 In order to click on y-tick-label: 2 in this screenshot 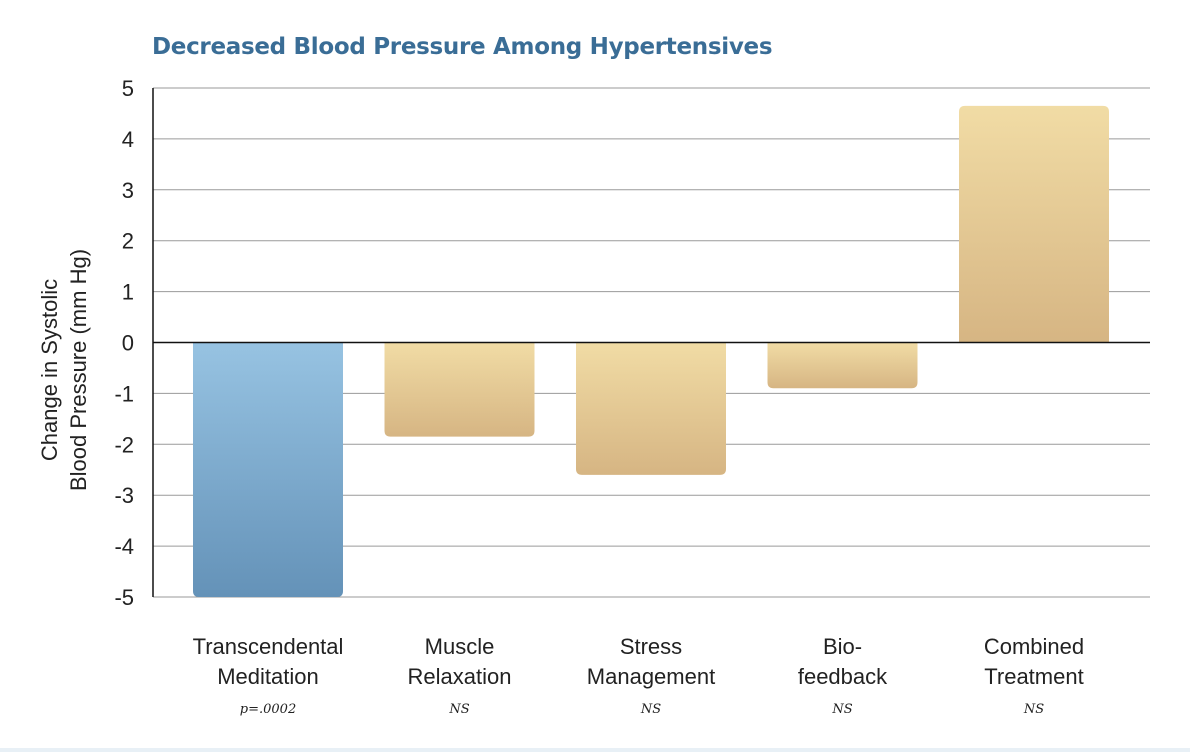, I will do `click(128, 241)`.